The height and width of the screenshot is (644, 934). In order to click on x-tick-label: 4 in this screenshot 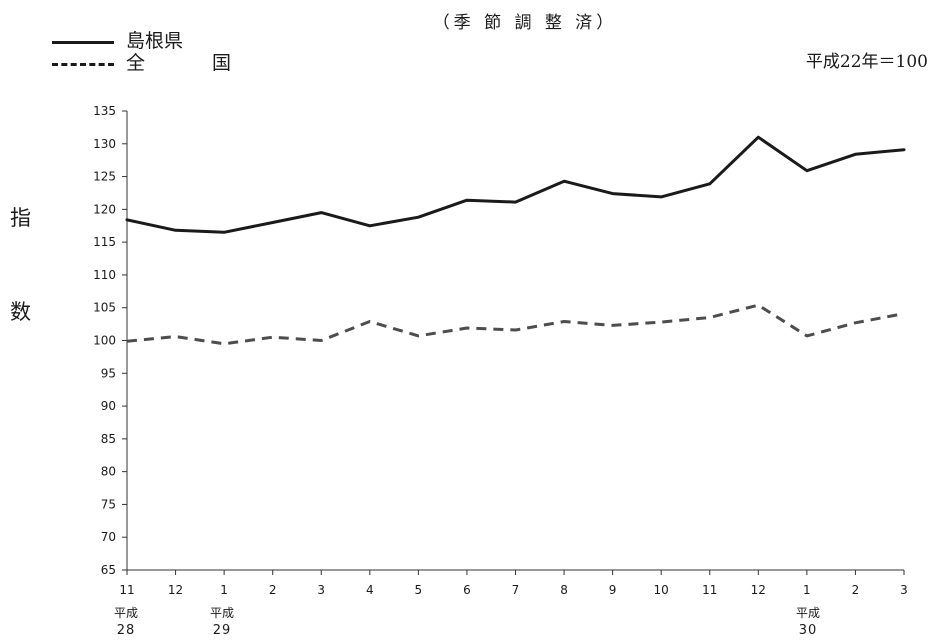, I will do `click(370, 590)`.